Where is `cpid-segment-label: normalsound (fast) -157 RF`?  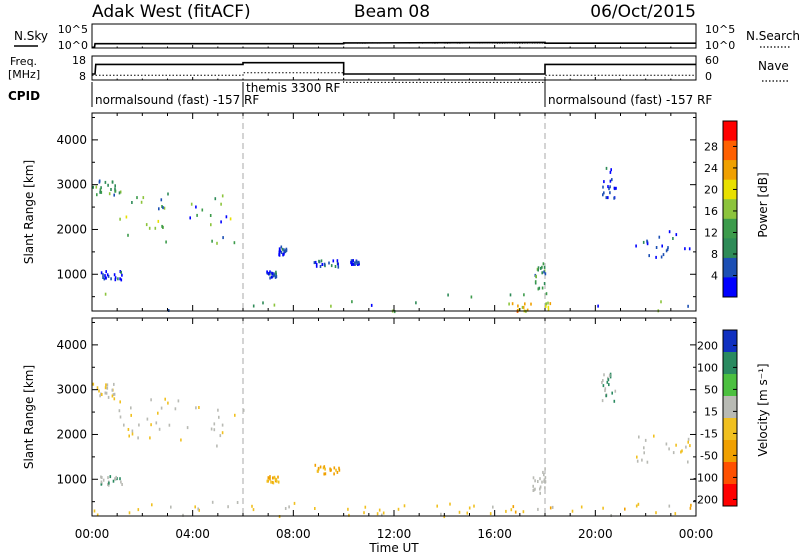 cpid-segment-label: normalsound (fast) -157 RF is located at coordinates (177, 100).